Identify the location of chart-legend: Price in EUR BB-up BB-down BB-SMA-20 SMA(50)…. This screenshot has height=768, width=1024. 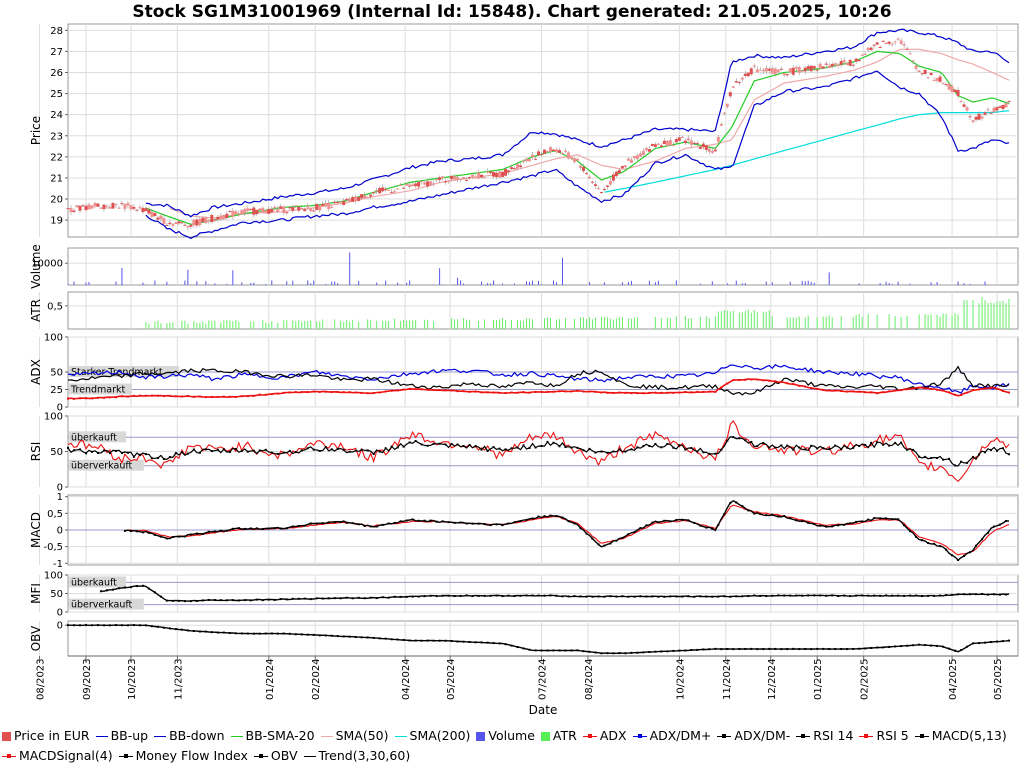
(511, 746).